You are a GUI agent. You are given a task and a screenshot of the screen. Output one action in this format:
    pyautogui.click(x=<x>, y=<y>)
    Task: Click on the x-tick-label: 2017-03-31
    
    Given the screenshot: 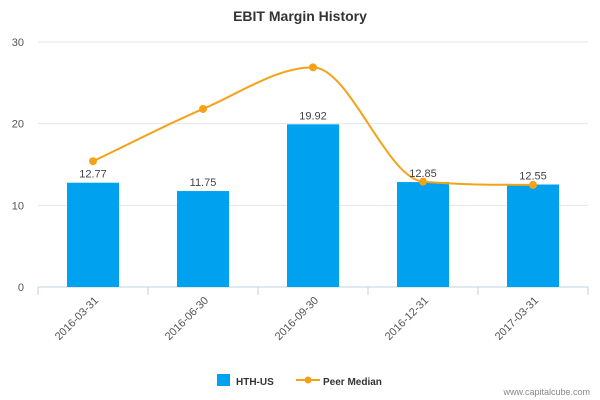 What is the action you would take?
    pyautogui.click(x=517, y=319)
    